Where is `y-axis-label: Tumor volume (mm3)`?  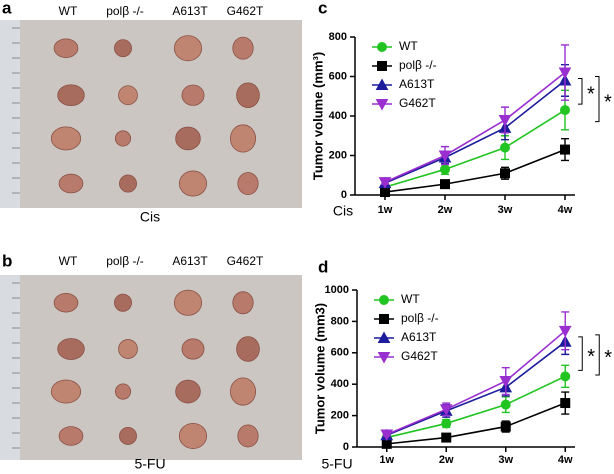
y-axis-label: Tumor volume (mm3) is located at coordinates (319, 368).